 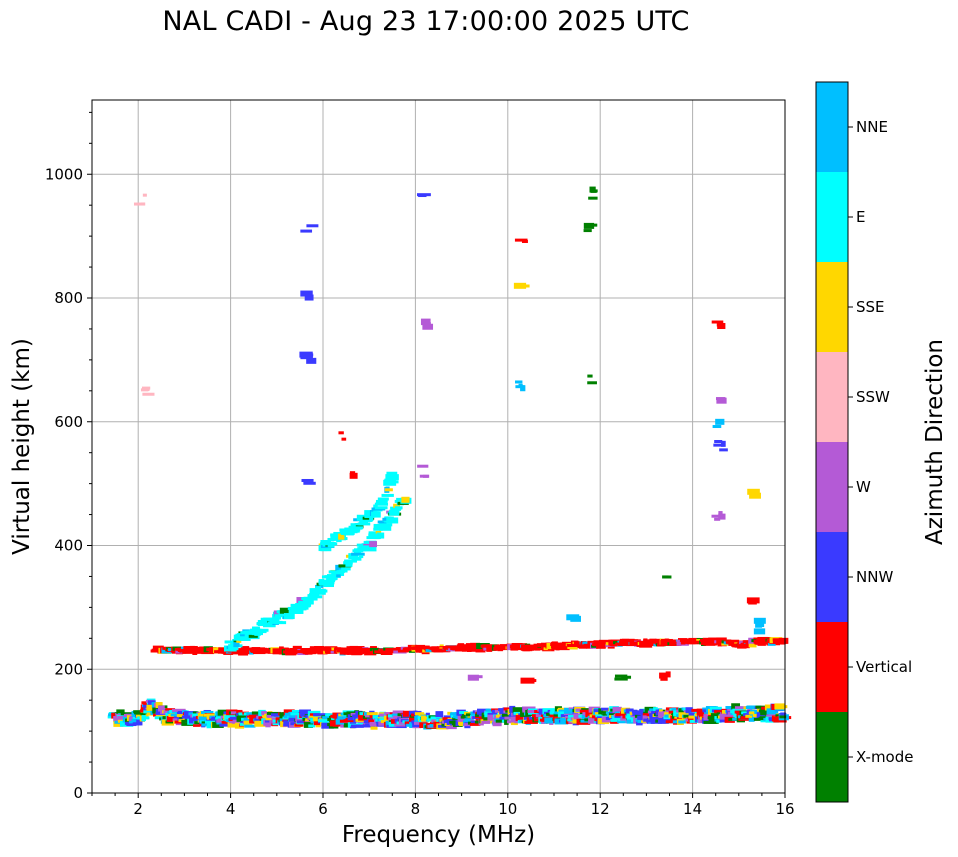 What do you see at coordinates (873, 397) in the screenshot?
I see `colorbar-label: SSW` at bounding box center [873, 397].